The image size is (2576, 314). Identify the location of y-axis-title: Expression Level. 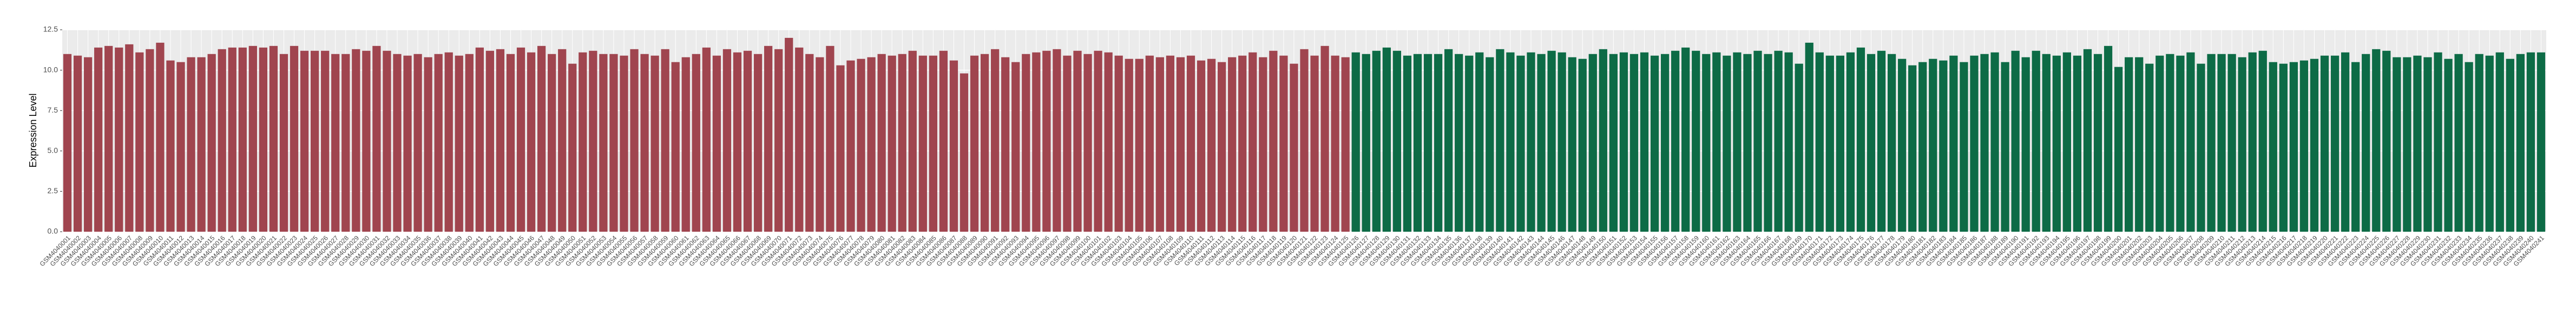
(33, 130).